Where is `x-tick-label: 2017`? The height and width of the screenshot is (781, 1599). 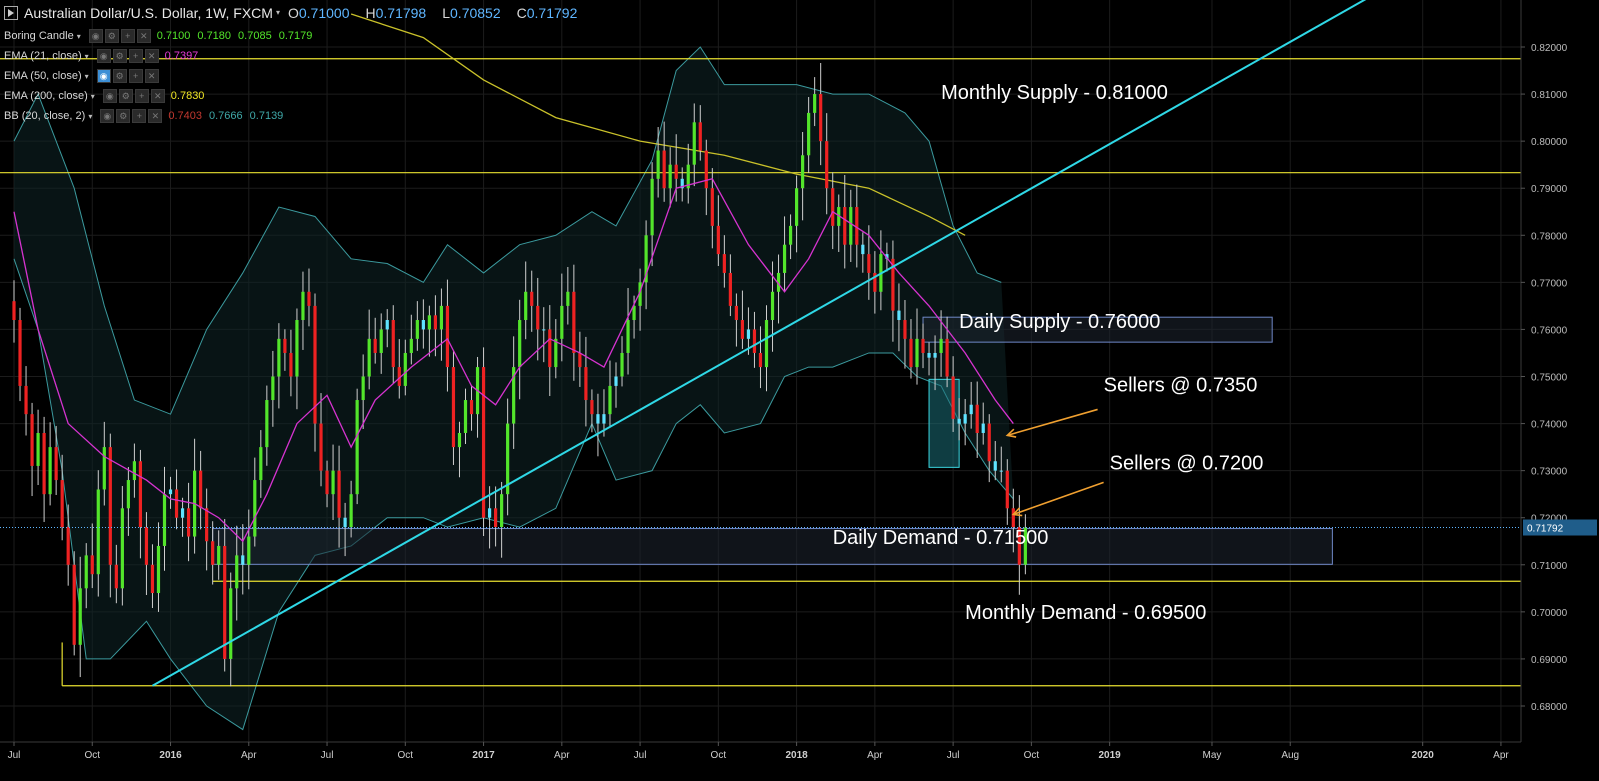
x-tick-label: 2017 is located at coordinates (483, 755).